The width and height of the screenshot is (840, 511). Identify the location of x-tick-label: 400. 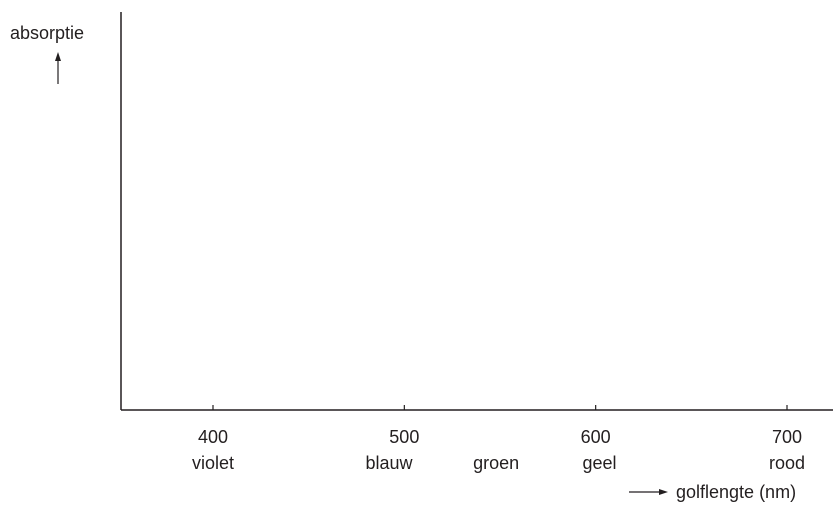
(213, 437).